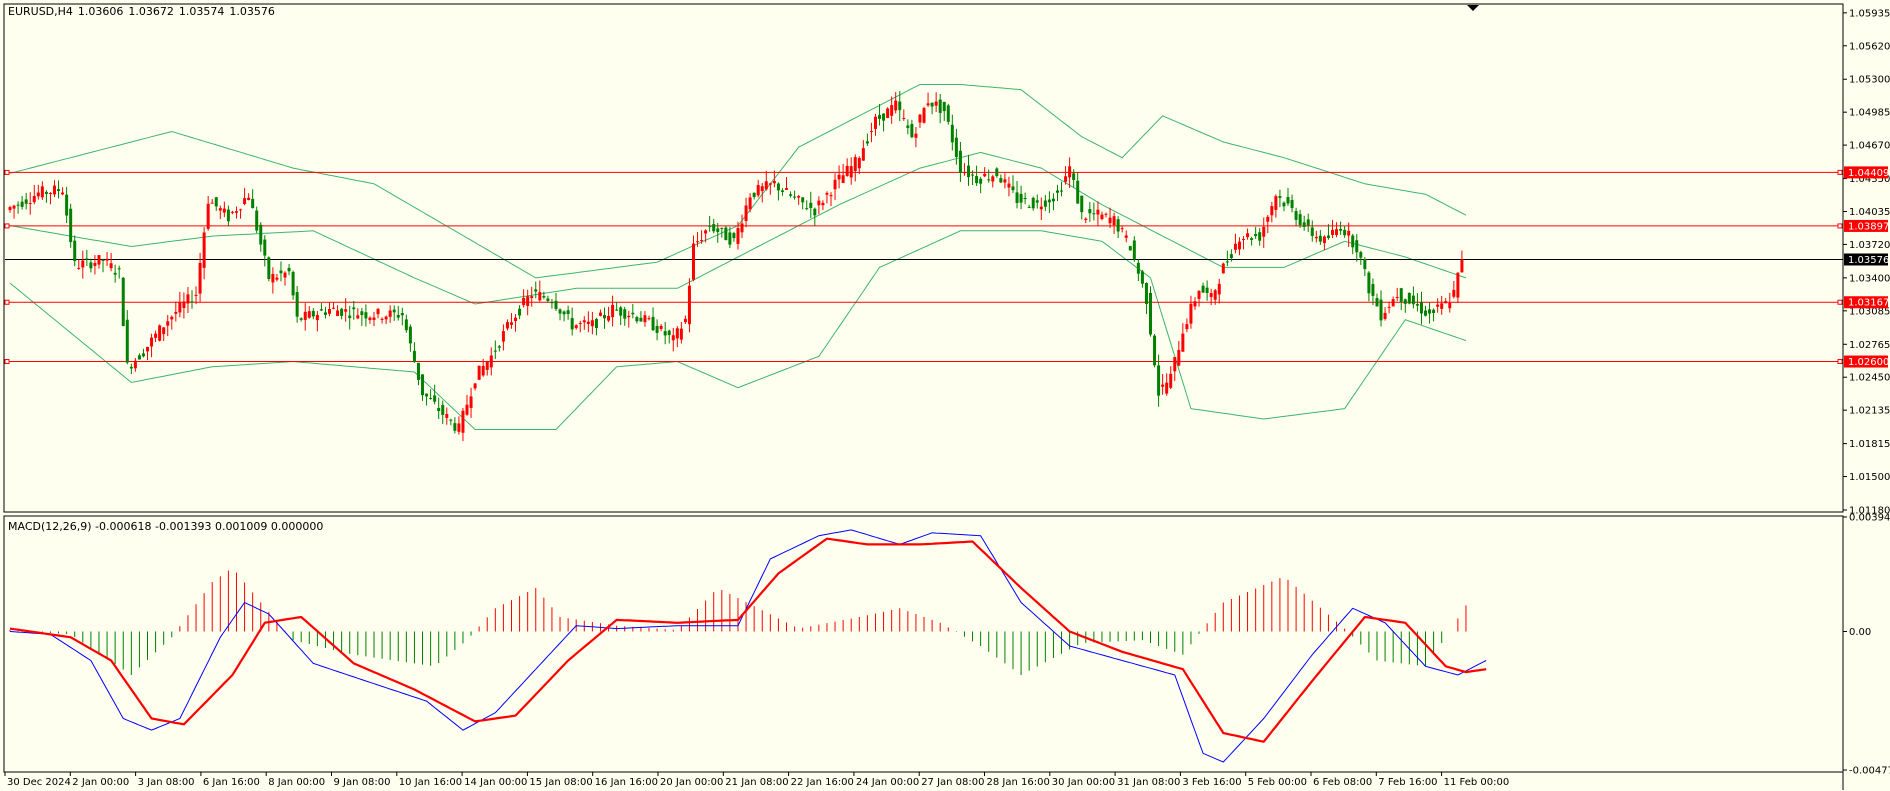 This screenshot has height=791, width=1890. What do you see at coordinates (952, 782) in the screenshot?
I see `time-tick-label: 27 Jan 08:00` at bounding box center [952, 782].